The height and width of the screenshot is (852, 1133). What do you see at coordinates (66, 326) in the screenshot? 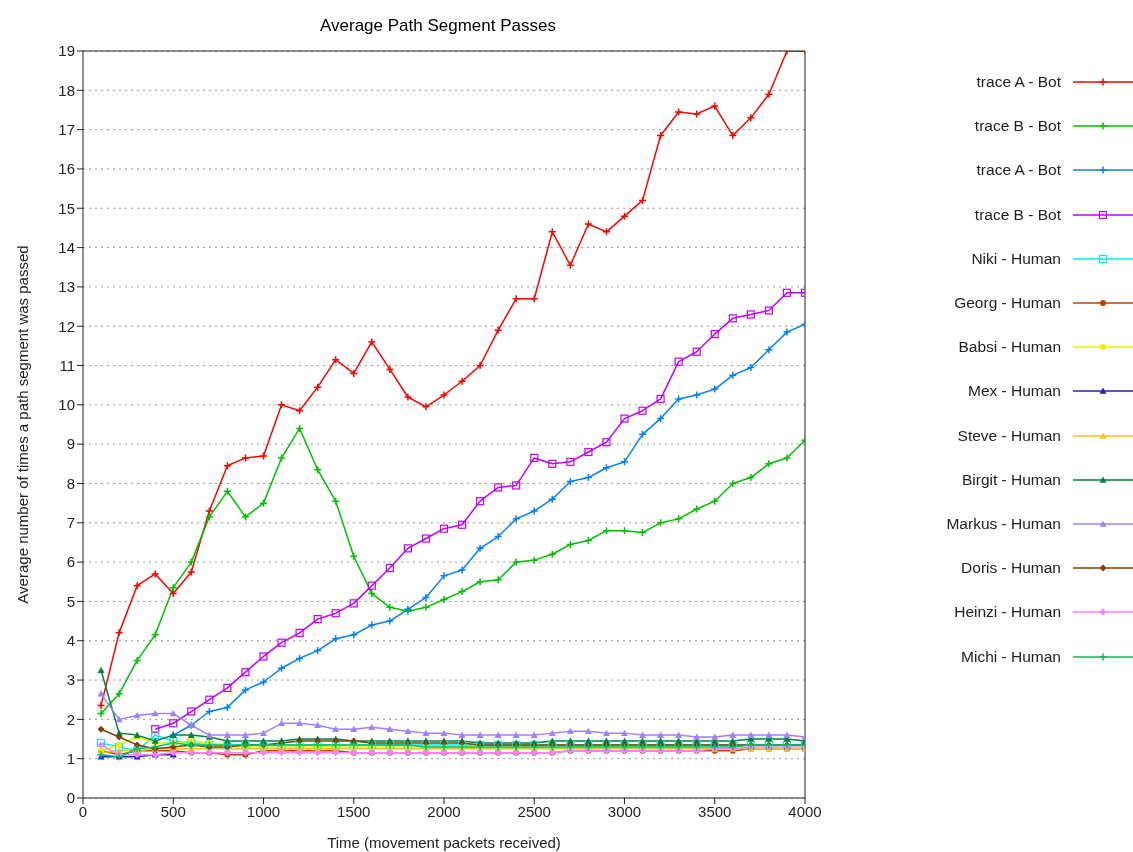
I see `y-tick-label: 12` at bounding box center [66, 326].